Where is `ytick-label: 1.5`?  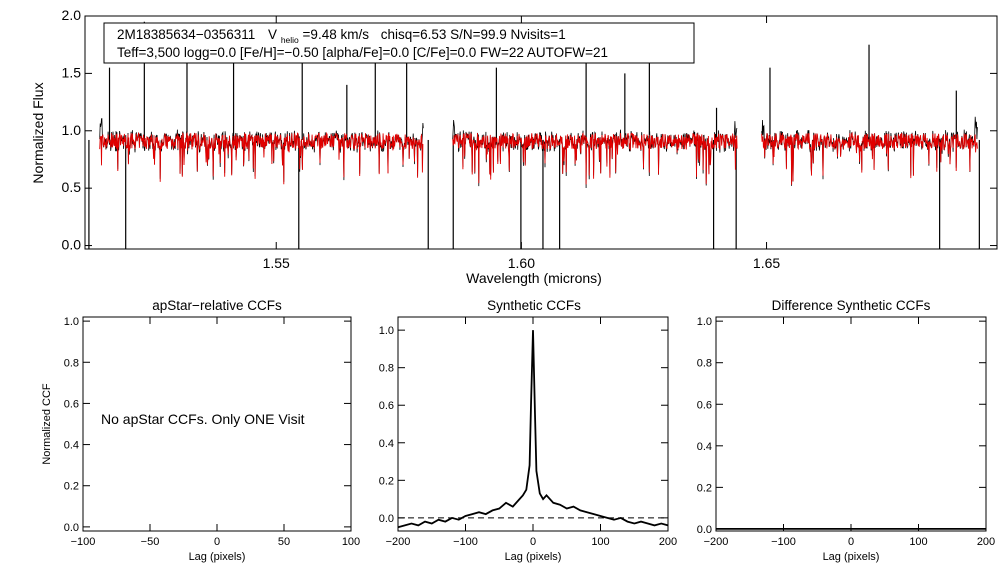
ytick-label: 1.5 is located at coordinates (72, 72).